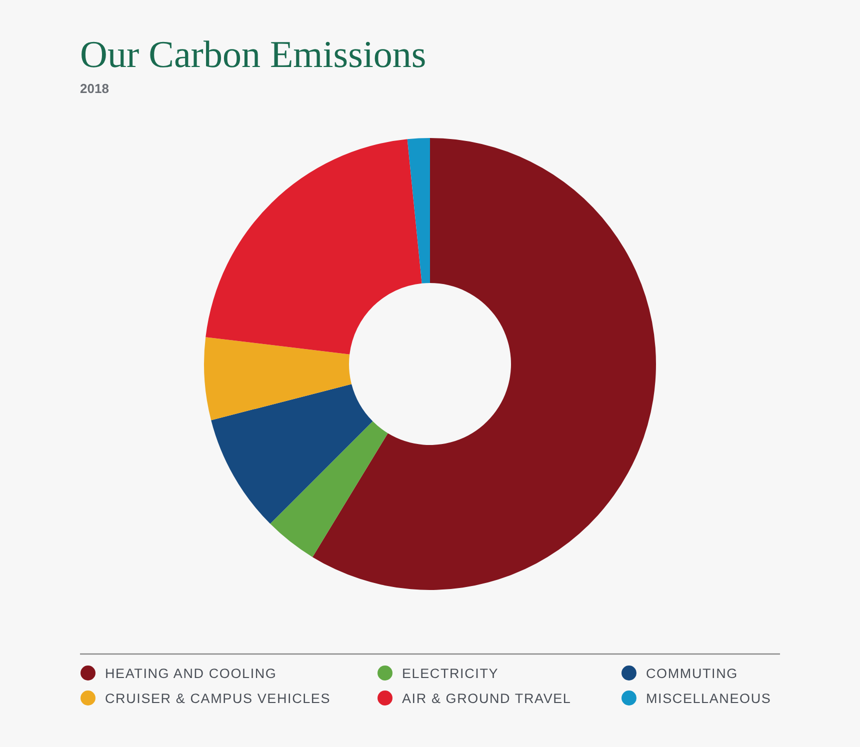 This screenshot has width=860, height=747. Describe the element at coordinates (191, 673) in the screenshot. I see `legend-label: HEATING AND COOLING` at that location.